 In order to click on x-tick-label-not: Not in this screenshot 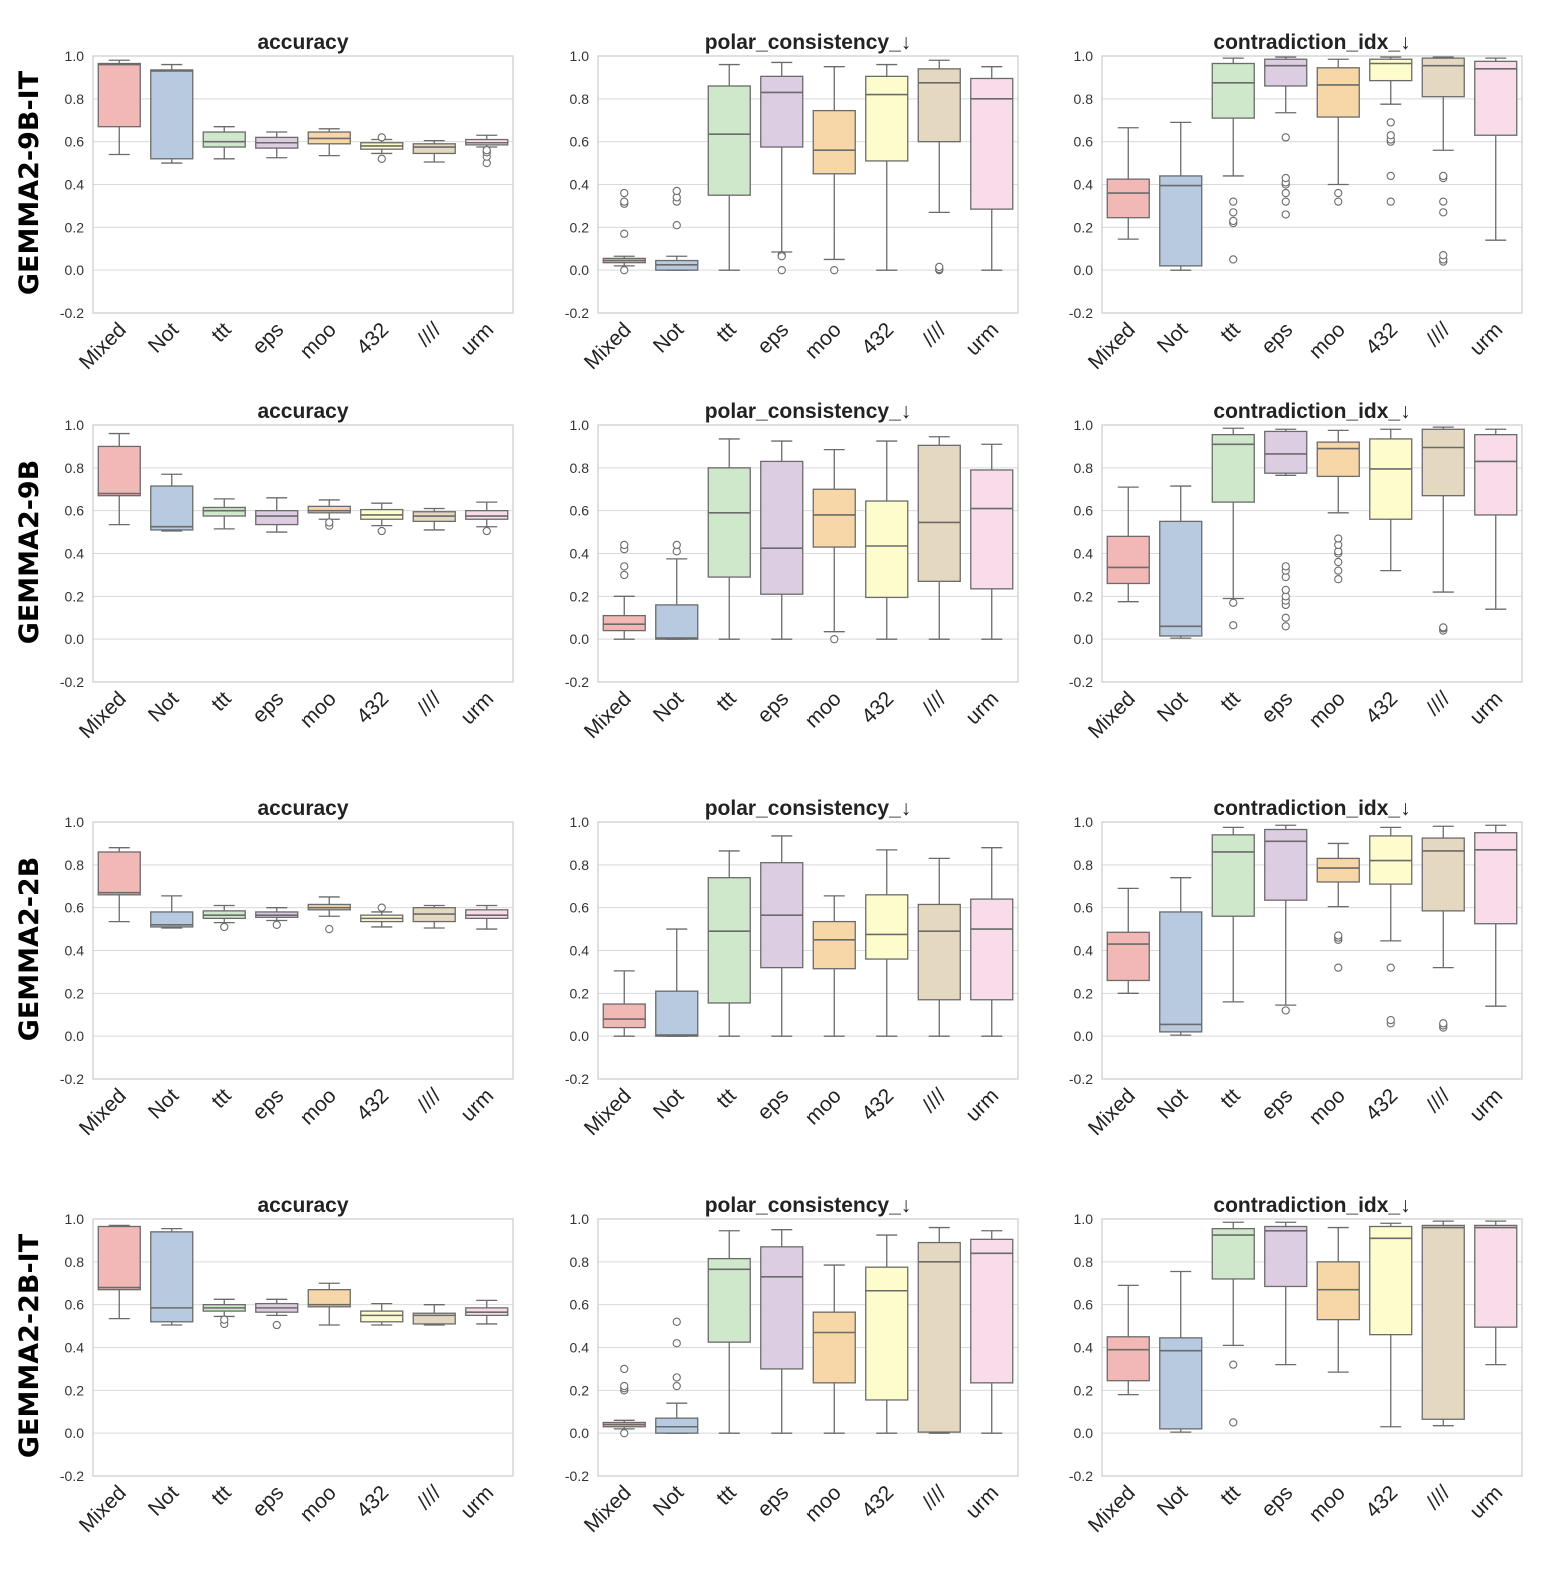, I will do `click(163, 337)`.